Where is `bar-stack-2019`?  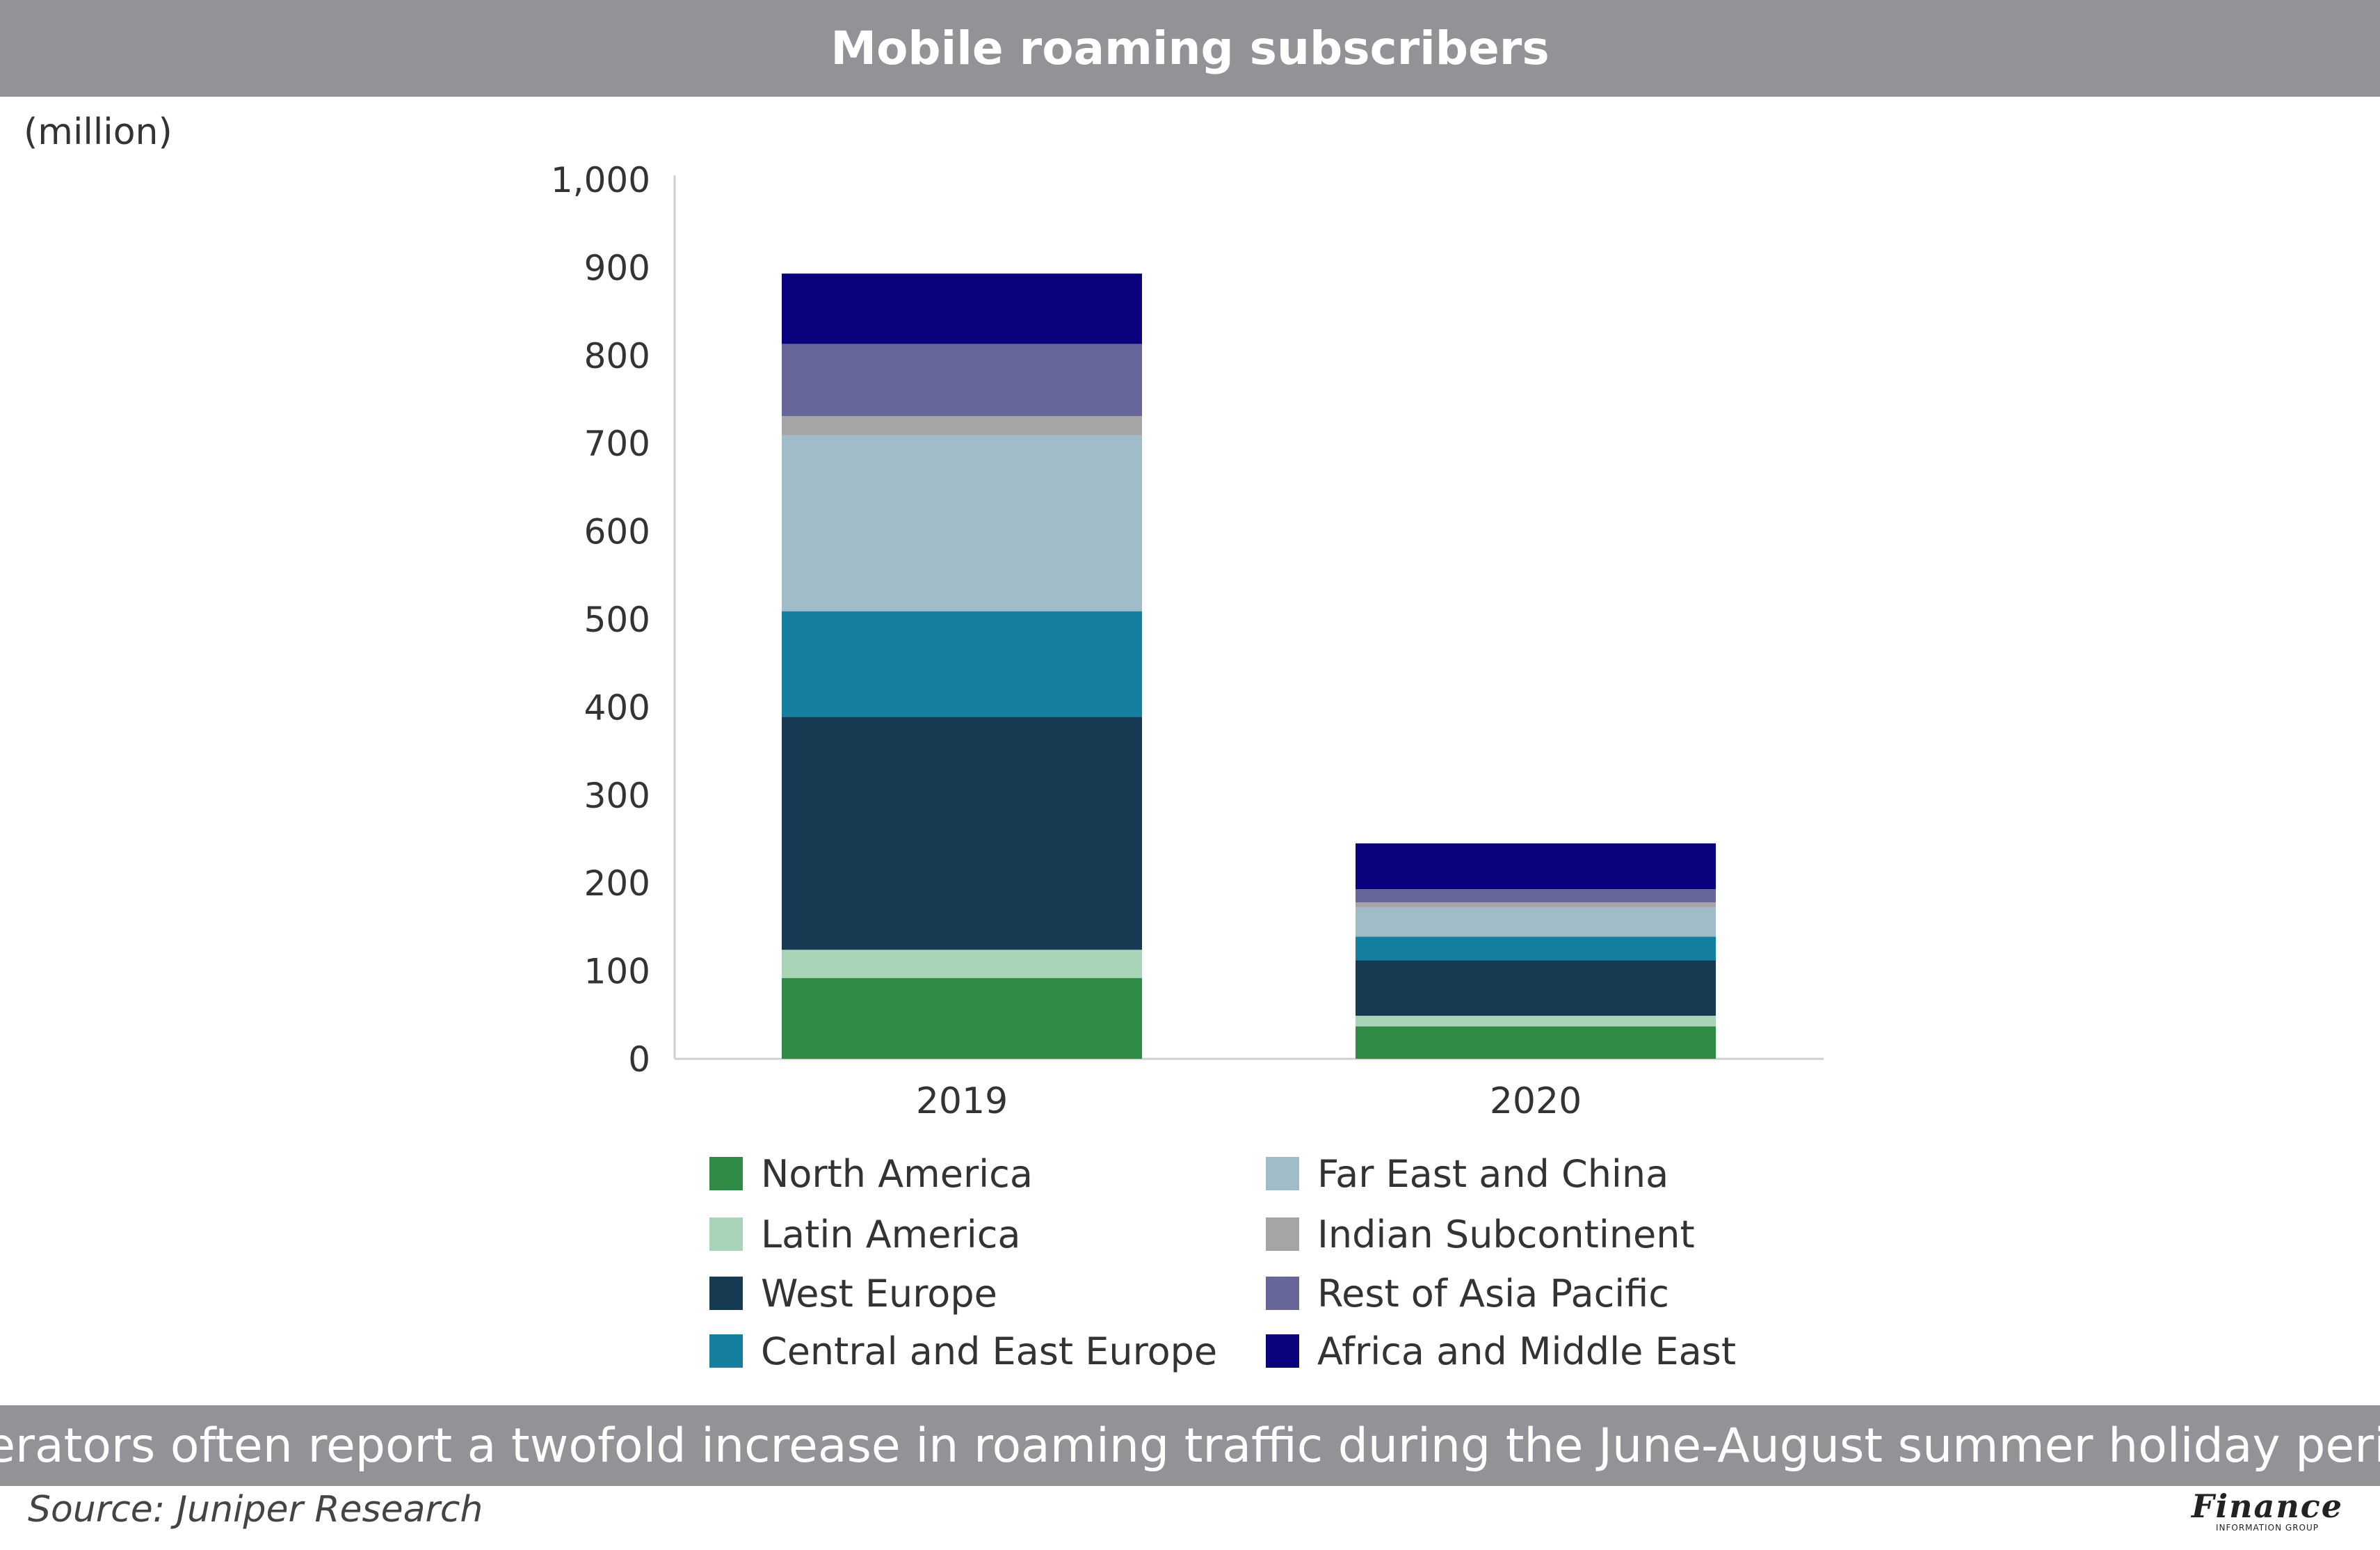 bar-stack-2019 is located at coordinates (962, 666).